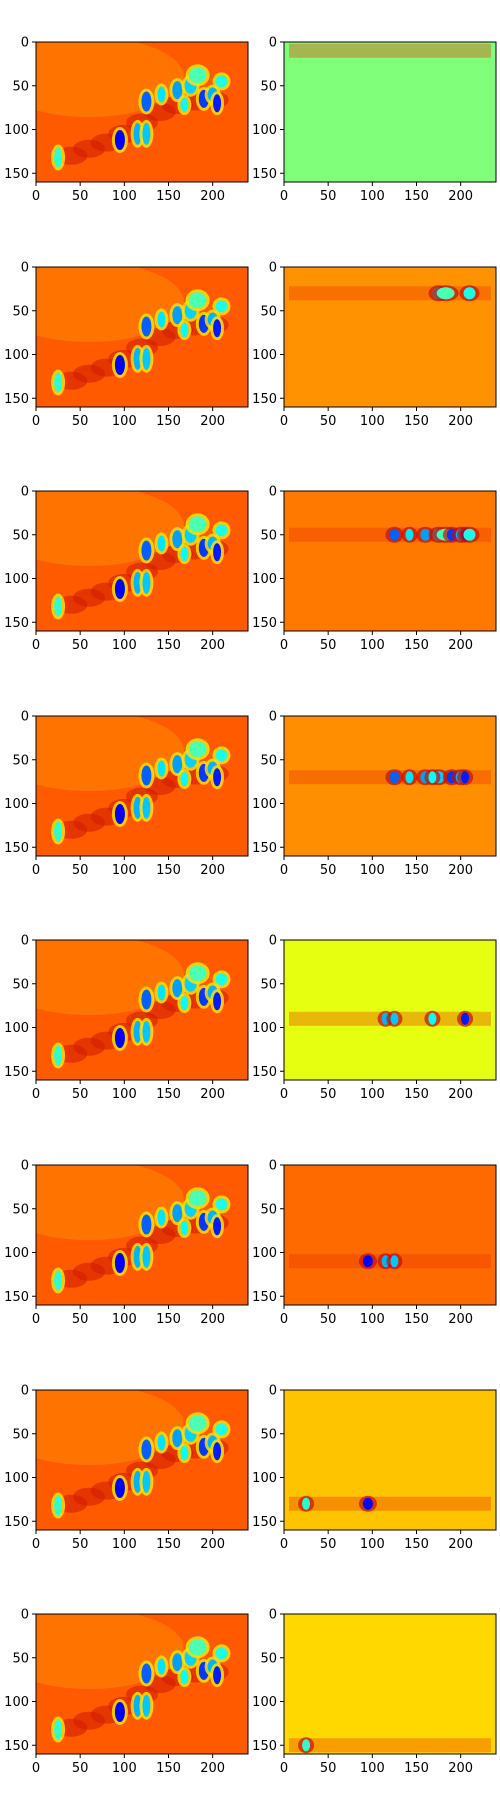 This screenshot has height=1800, width=500. Describe the element at coordinates (212, 870) in the screenshot. I see `left-panel-4-xtick-label: 200` at that location.